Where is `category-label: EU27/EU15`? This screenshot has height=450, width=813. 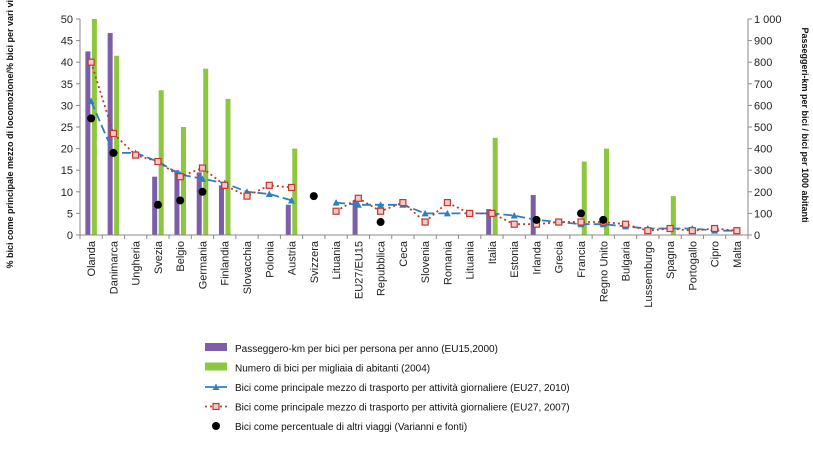
category-label: EU27/EU15 is located at coordinates (359, 270).